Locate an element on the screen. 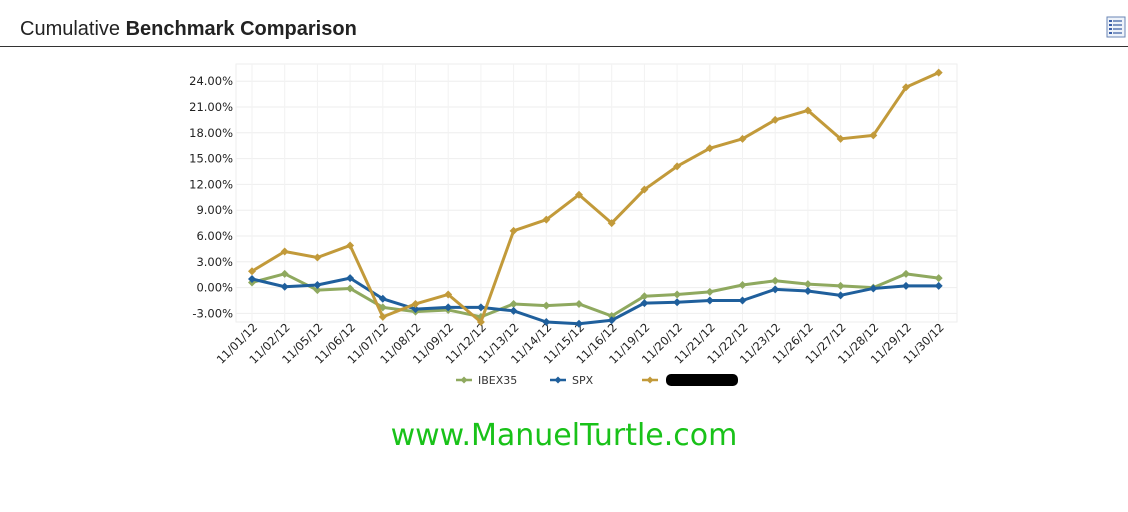  y-tick-label: 21.00% is located at coordinates (211, 107).